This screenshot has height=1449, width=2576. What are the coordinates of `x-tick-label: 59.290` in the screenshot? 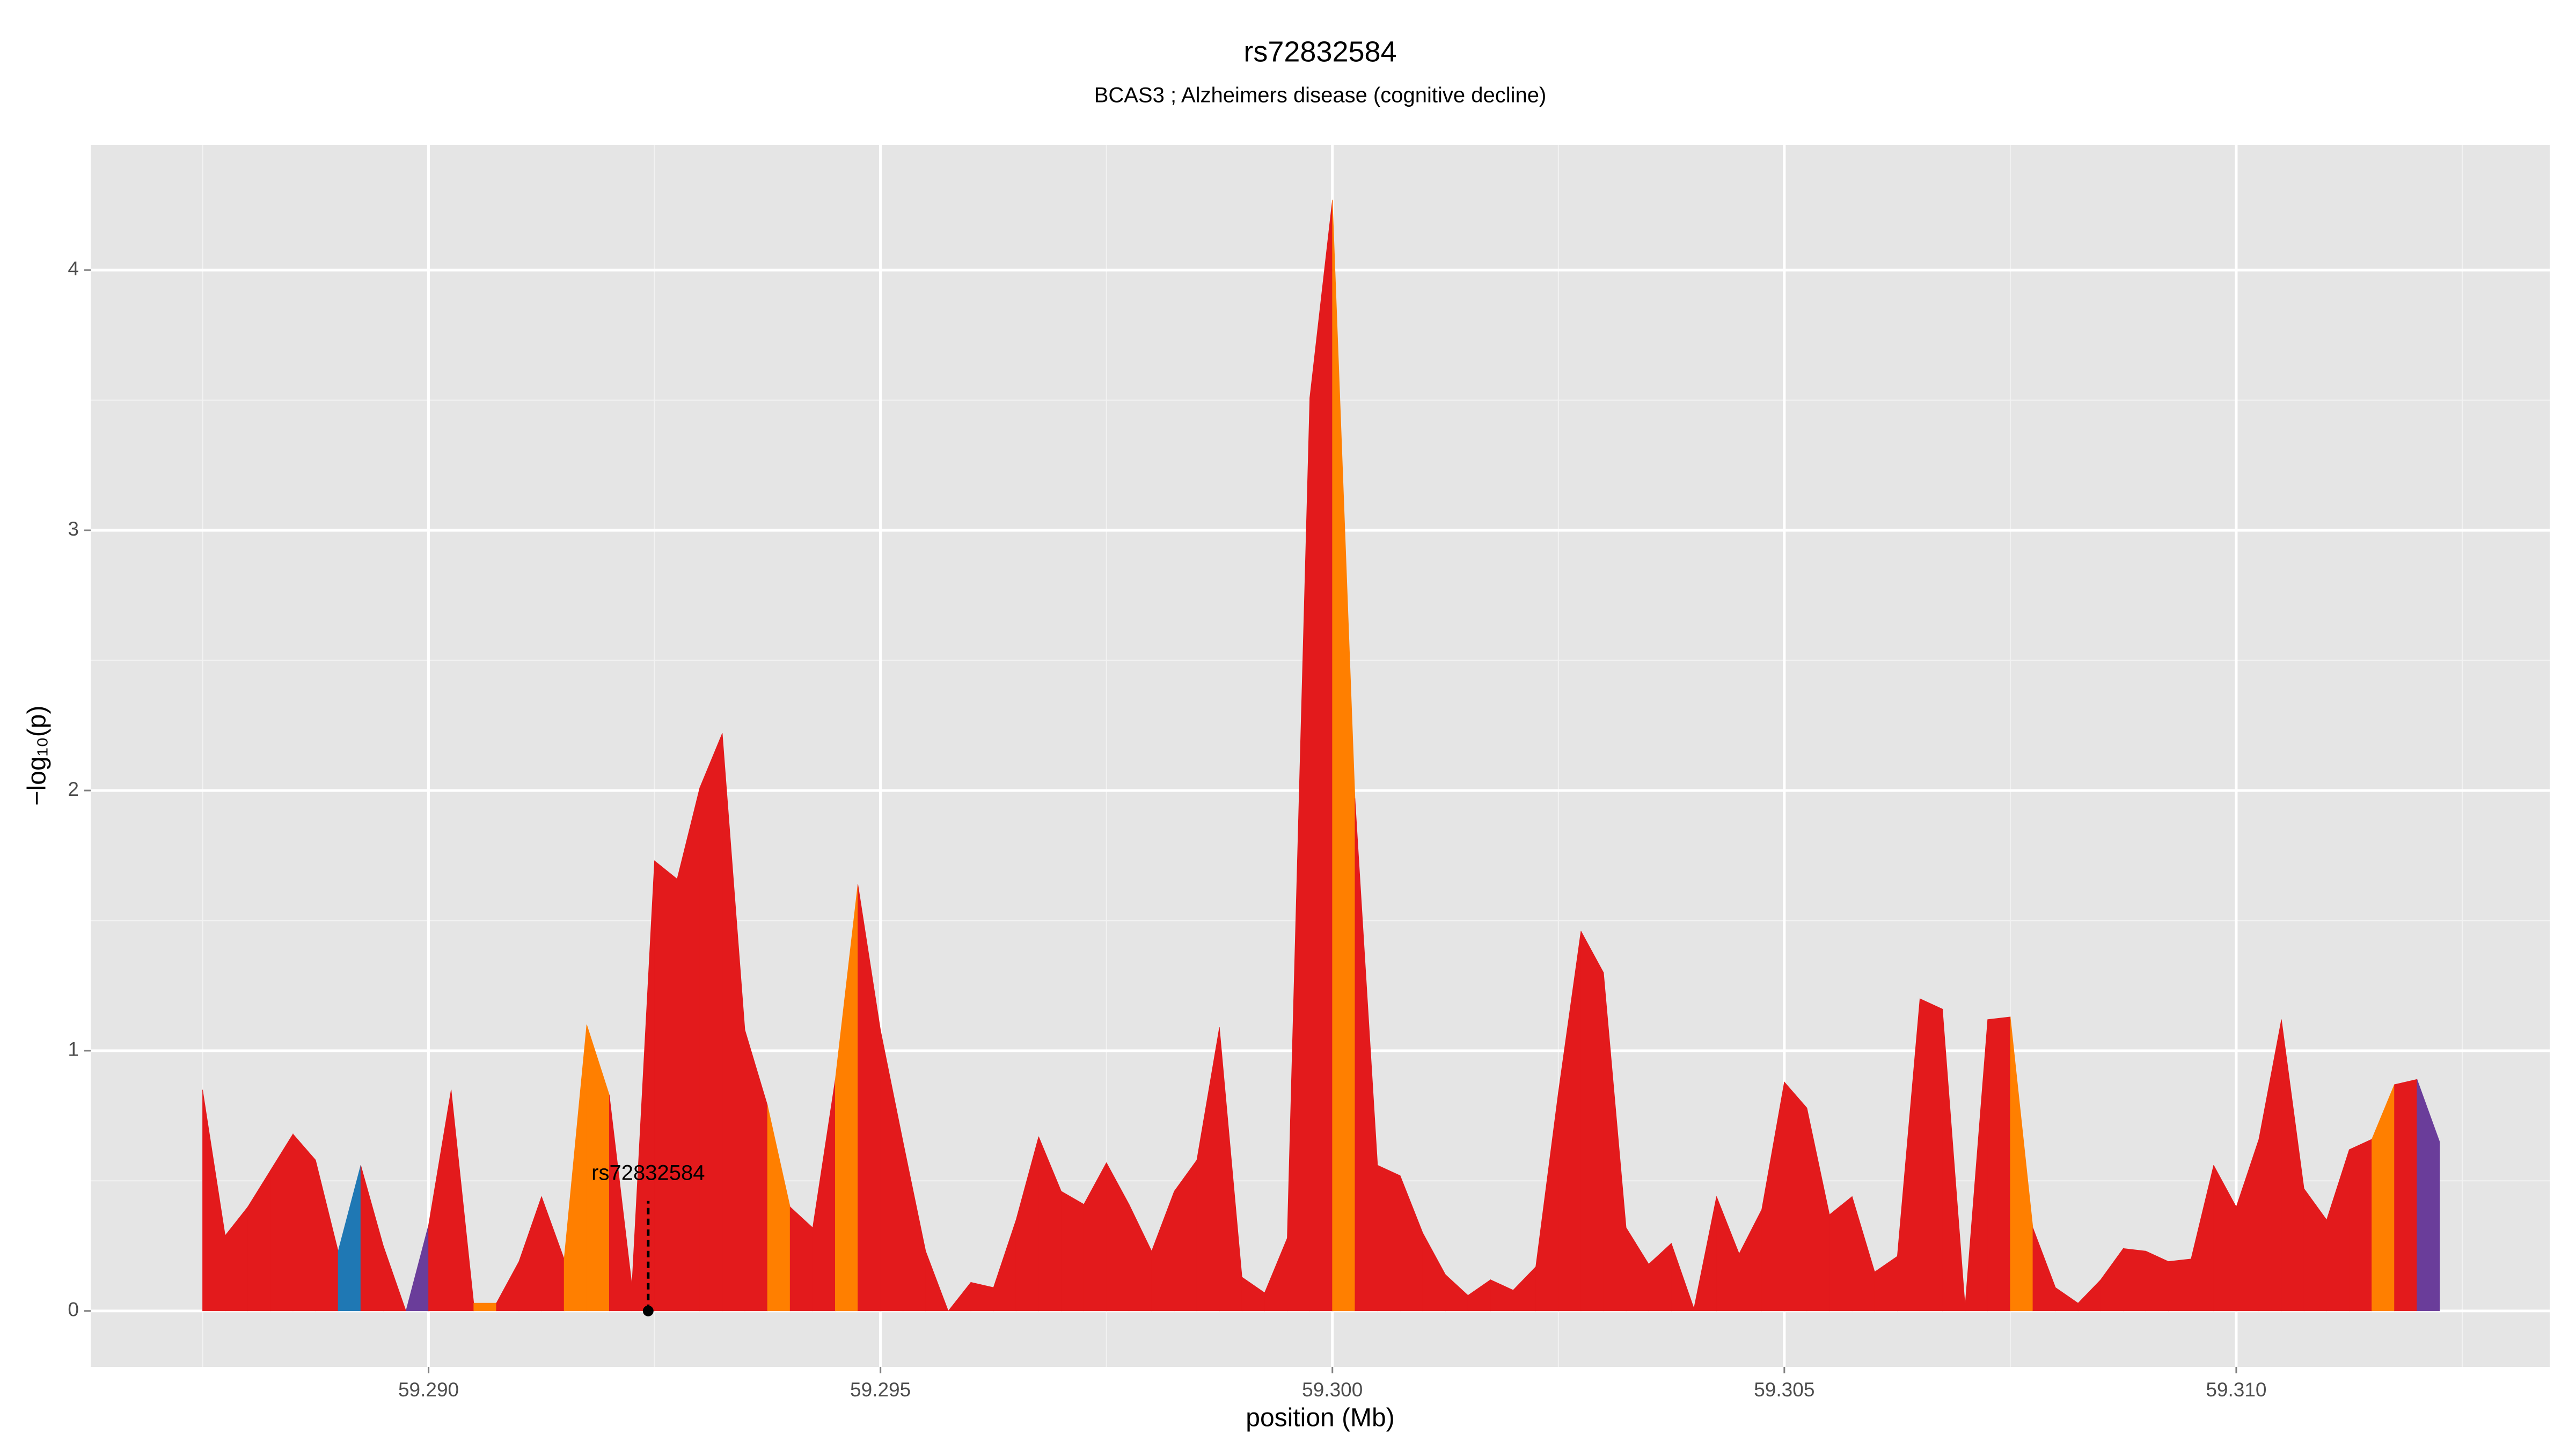 It's located at (428, 1390).